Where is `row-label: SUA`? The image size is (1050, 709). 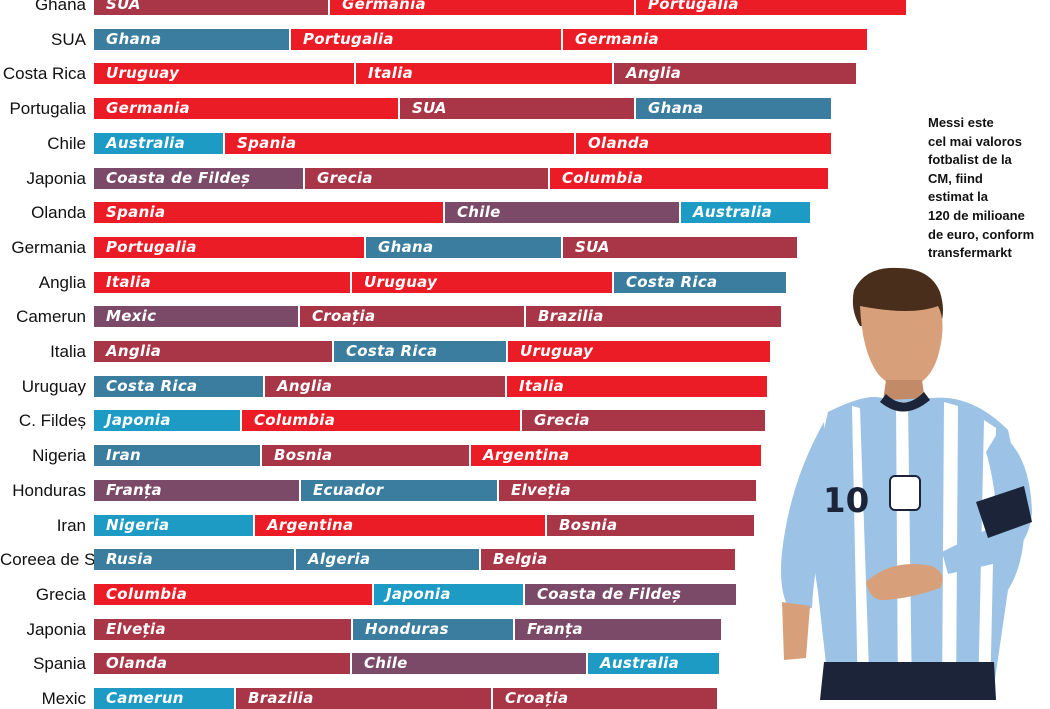
row-label: SUA is located at coordinates (68, 39).